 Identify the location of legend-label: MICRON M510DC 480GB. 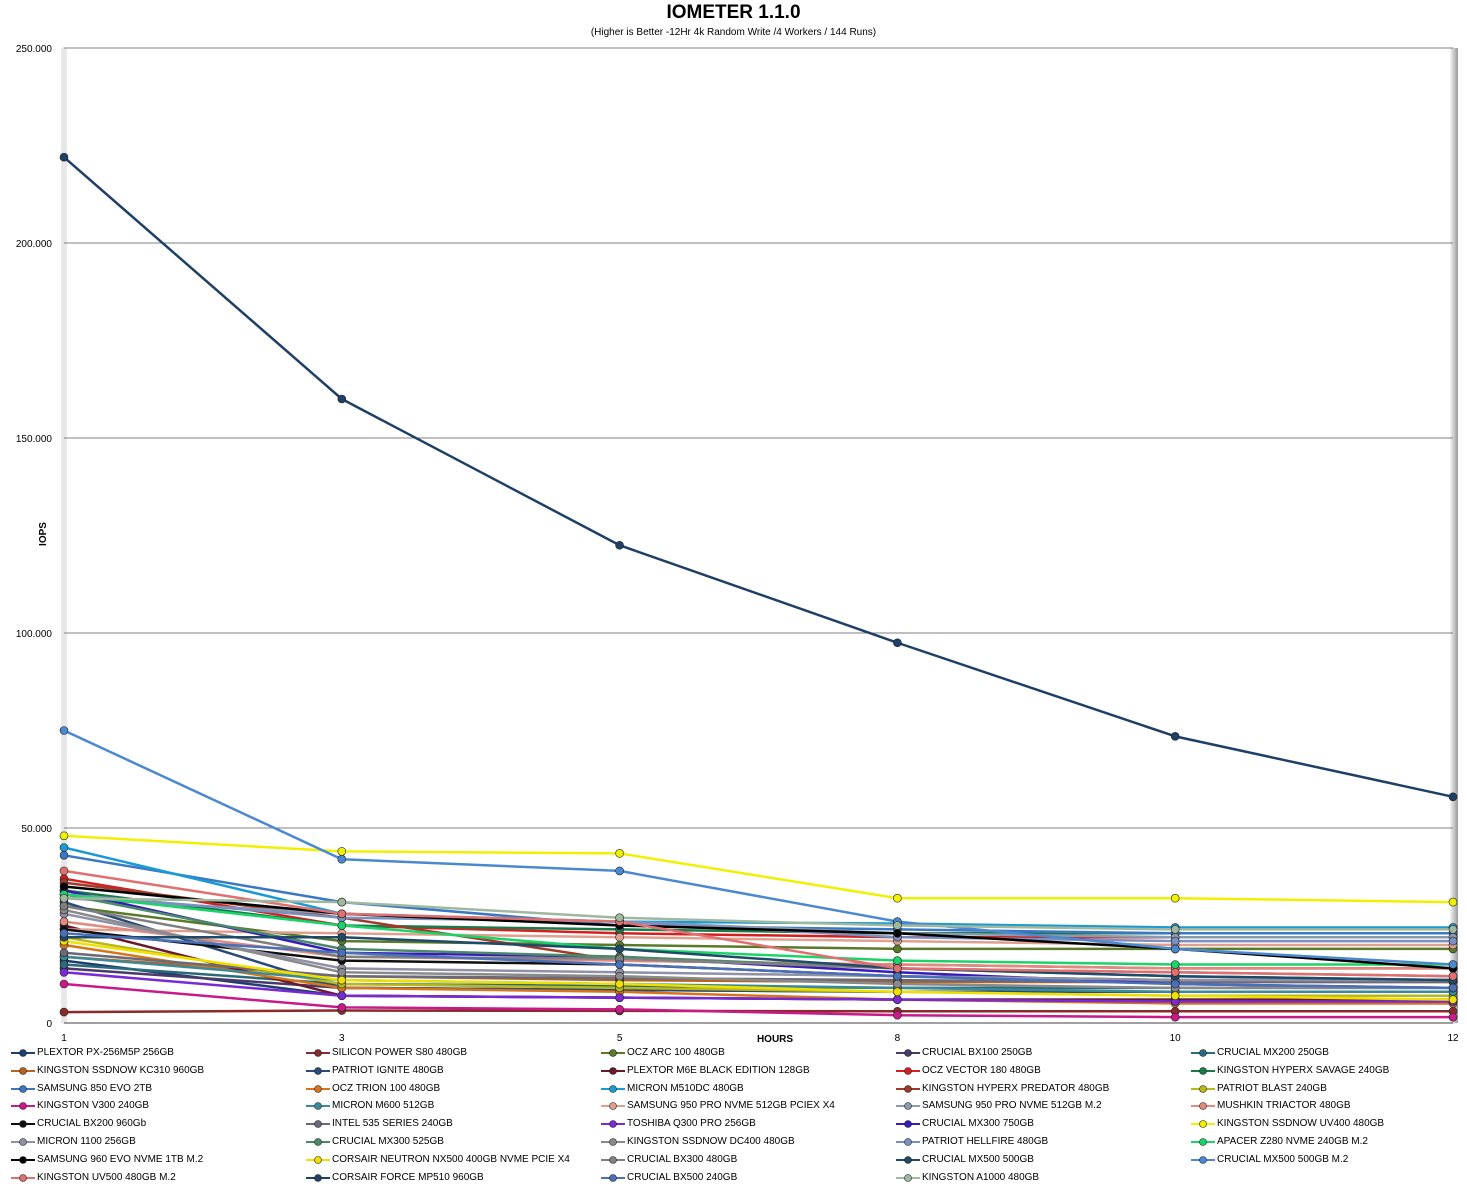
(685, 1088).